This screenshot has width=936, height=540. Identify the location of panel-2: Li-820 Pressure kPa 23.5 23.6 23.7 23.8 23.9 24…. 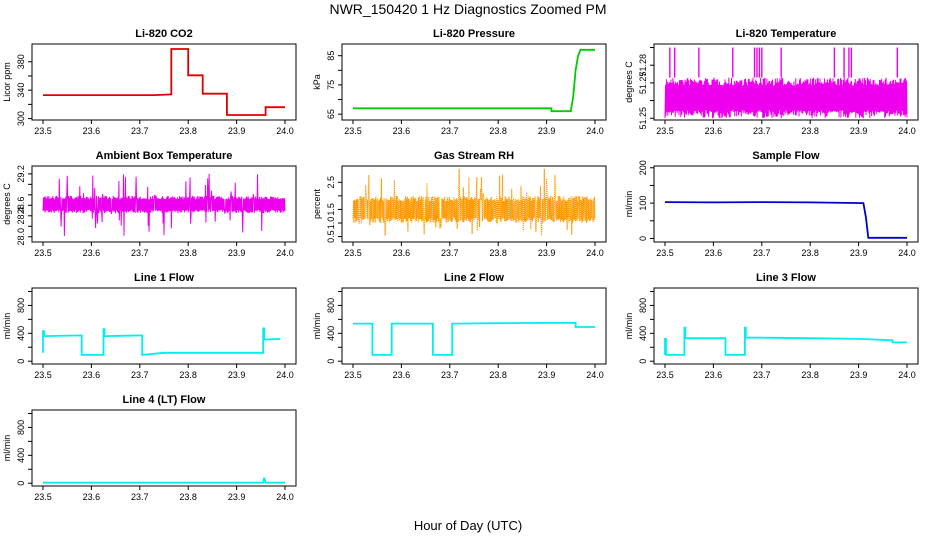
(459, 82).